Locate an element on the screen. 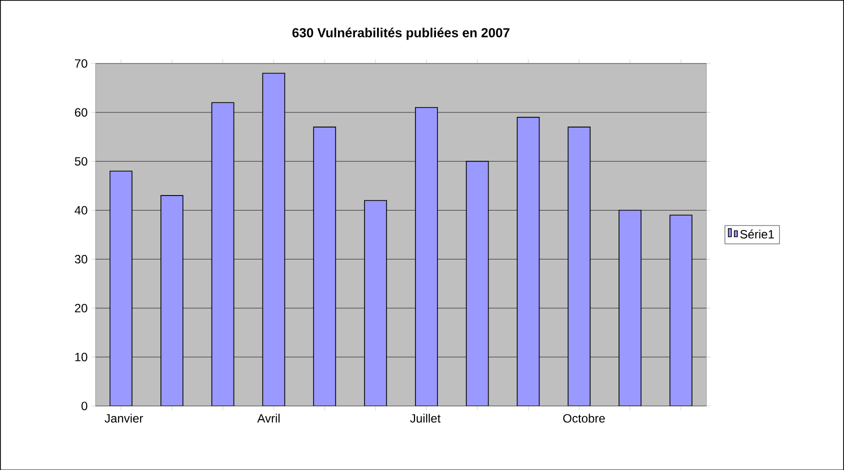 The width and height of the screenshot is (844, 470). x-tick-label: Octobre is located at coordinates (584, 418).